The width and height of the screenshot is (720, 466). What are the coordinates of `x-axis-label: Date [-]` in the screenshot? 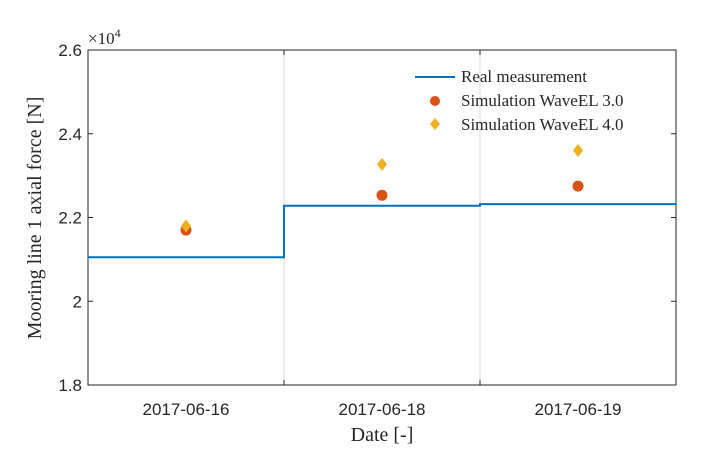 It's located at (382, 435).